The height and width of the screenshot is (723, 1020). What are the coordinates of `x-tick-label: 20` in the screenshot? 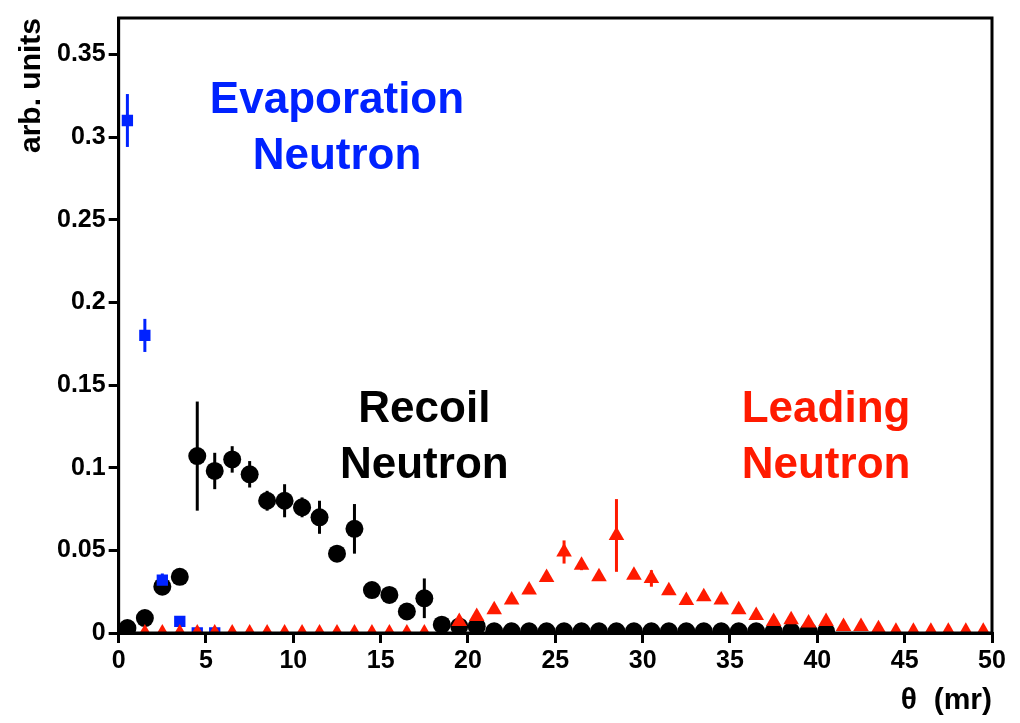 It's located at (468, 658).